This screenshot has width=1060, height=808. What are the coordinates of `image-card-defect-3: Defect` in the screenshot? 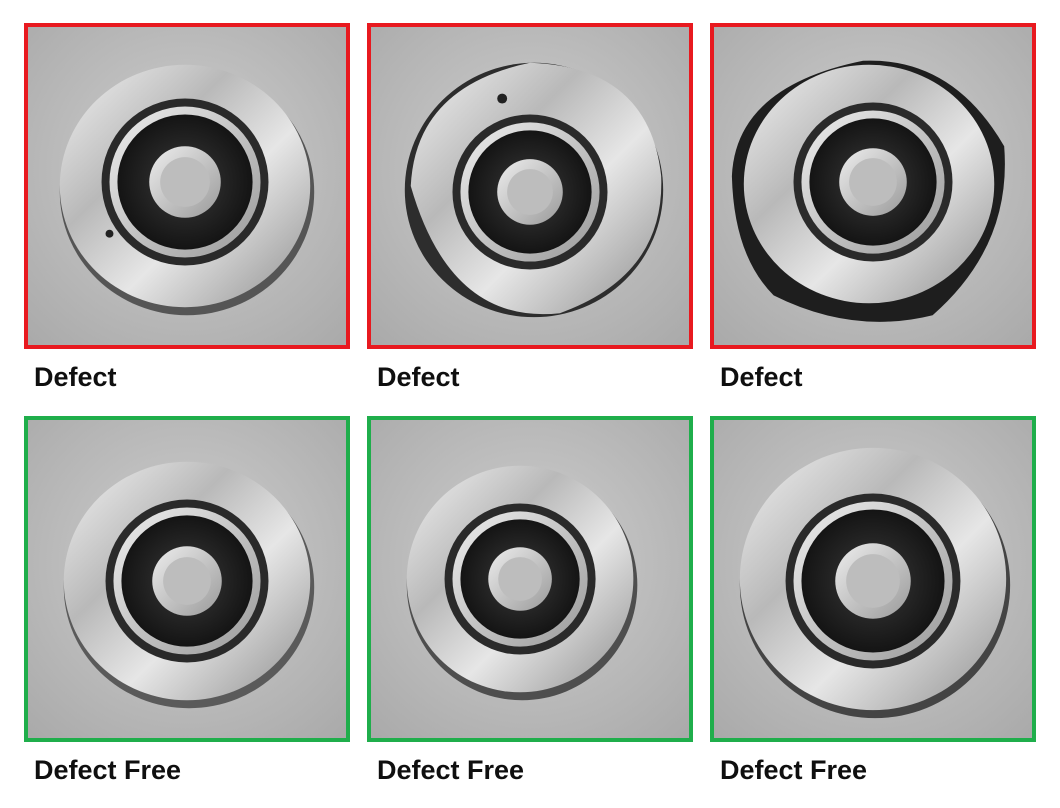 It's located at (873, 207).